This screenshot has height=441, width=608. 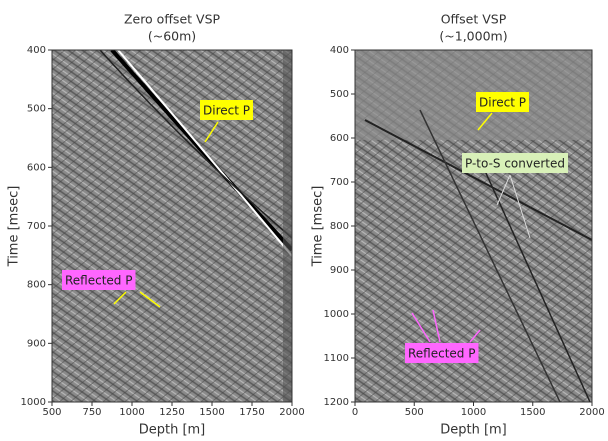 What do you see at coordinates (251, 412) in the screenshot?
I see `x-tick-label: 1750` at bounding box center [251, 412].